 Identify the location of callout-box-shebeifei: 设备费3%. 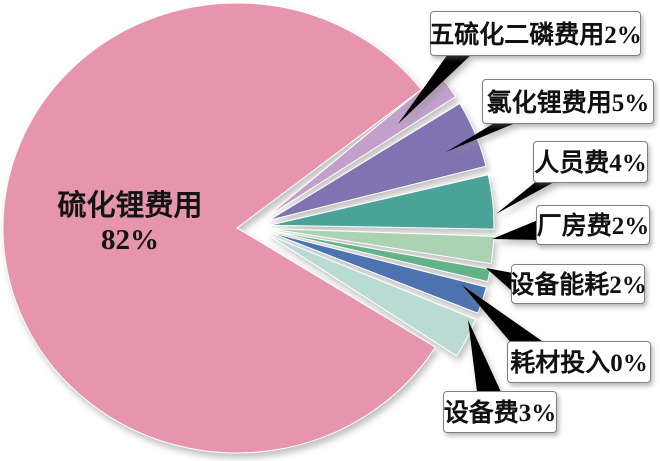
(500, 412).